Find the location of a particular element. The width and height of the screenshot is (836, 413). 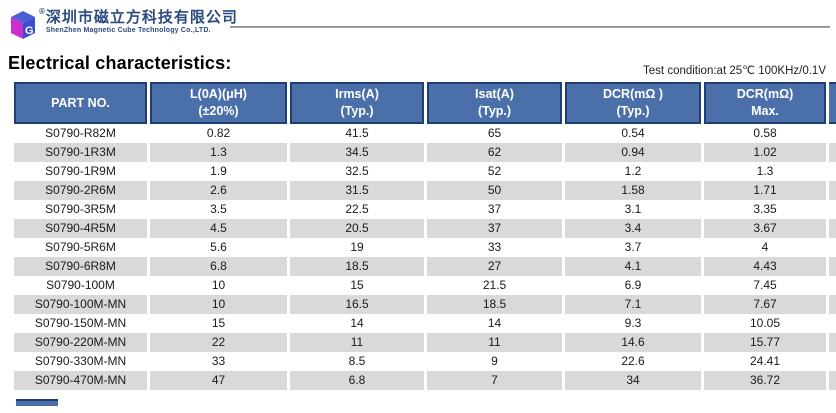

part-no-cell: S0790-R82M is located at coordinates (80, 133).